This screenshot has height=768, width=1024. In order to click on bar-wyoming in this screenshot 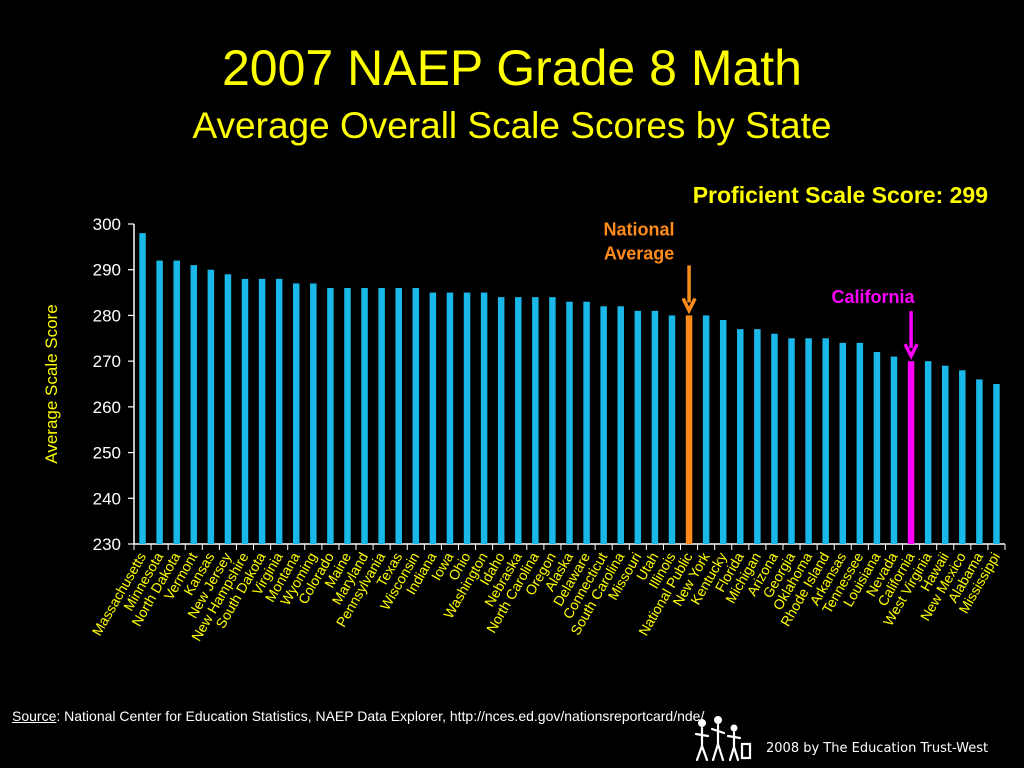, I will do `click(313, 413)`.